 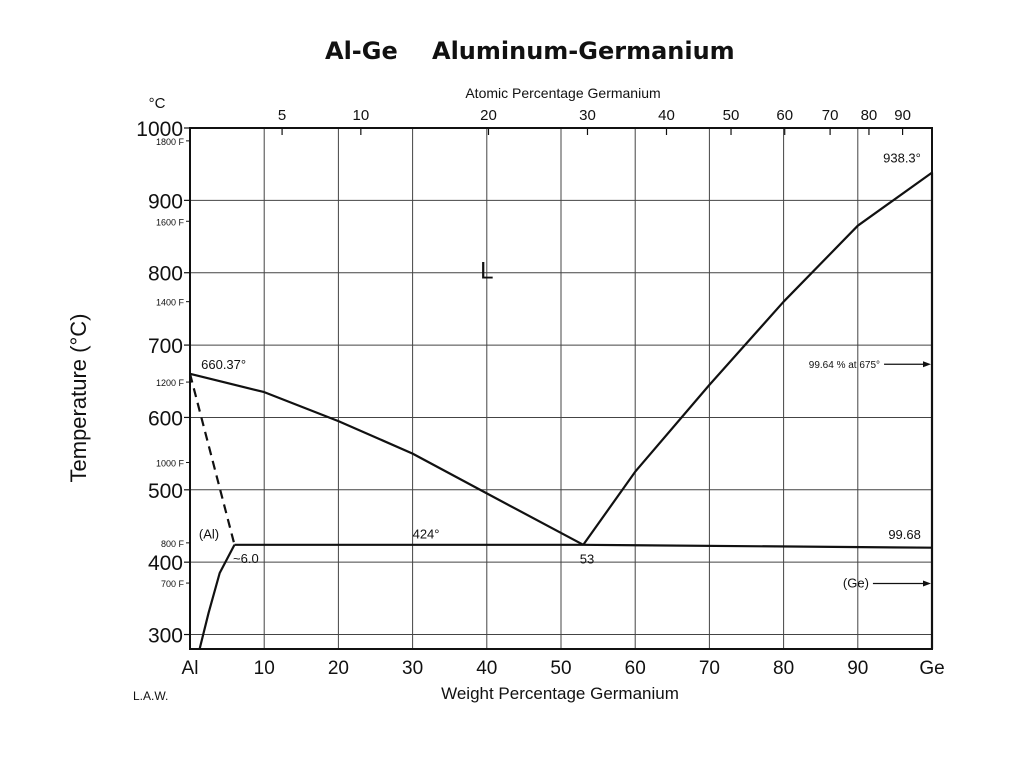 What do you see at coordinates (170, 142) in the screenshot?
I see `f-tick-label: 1800 F` at bounding box center [170, 142].